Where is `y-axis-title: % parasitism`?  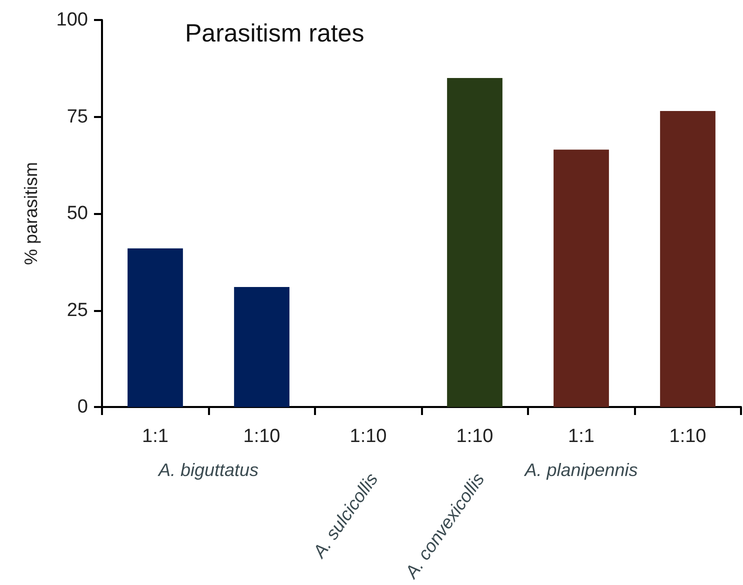 y-axis-title: % parasitism is located at coordinates (31, 214).